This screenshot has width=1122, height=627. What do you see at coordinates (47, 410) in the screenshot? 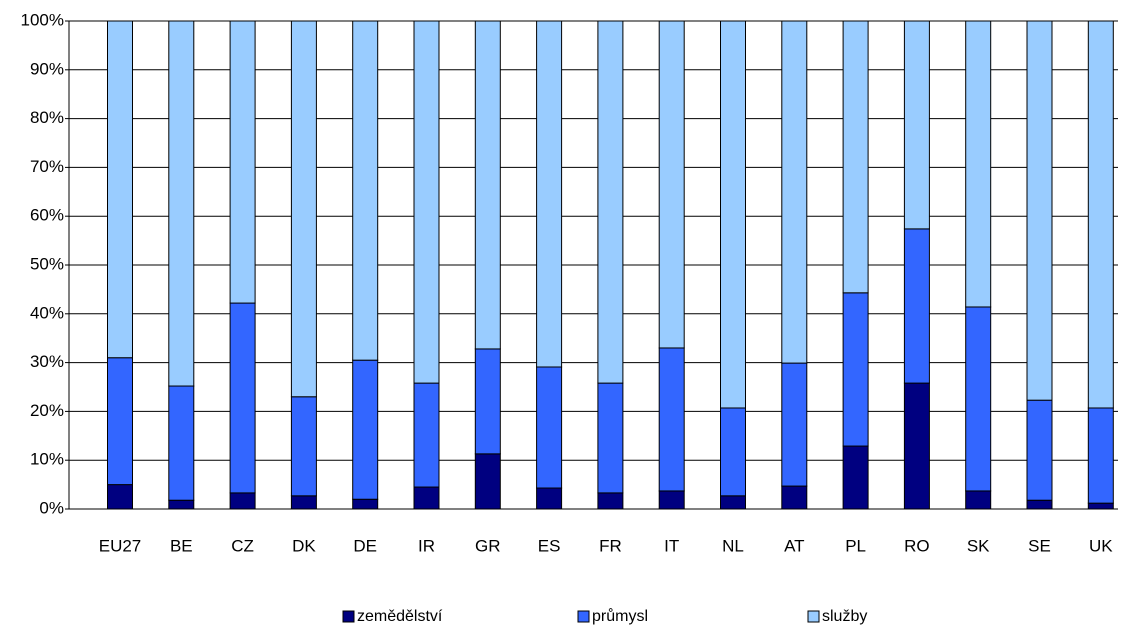
I see `y-tick-label: 20%` at bounding box center [47, 410].